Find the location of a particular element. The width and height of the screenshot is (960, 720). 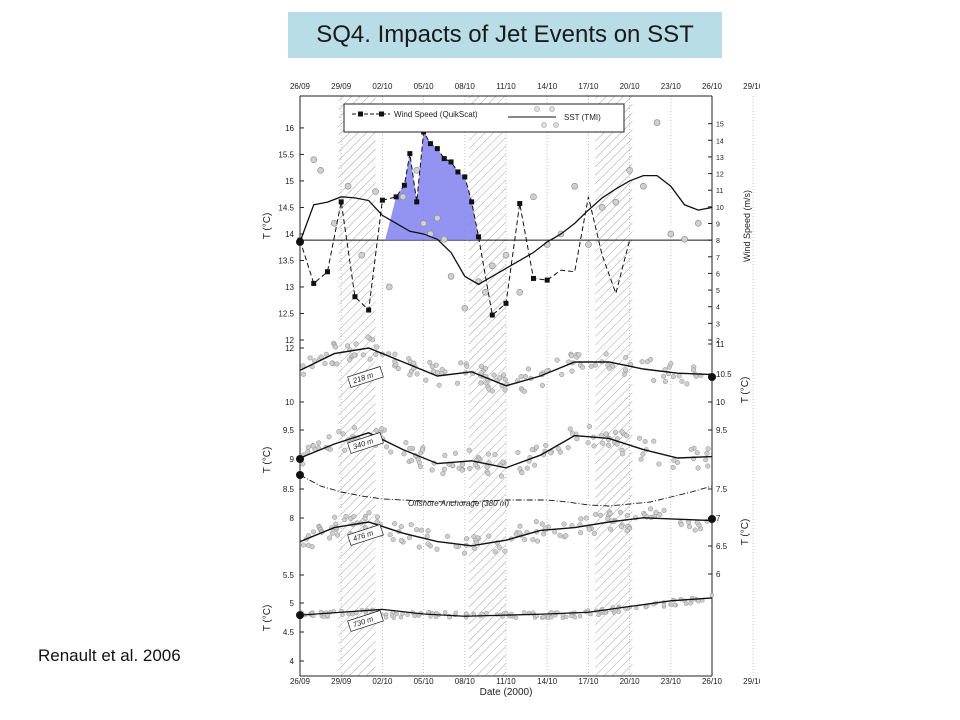

y-tick-label-right-mid: 7.5 is located at coordinates (722, 489).